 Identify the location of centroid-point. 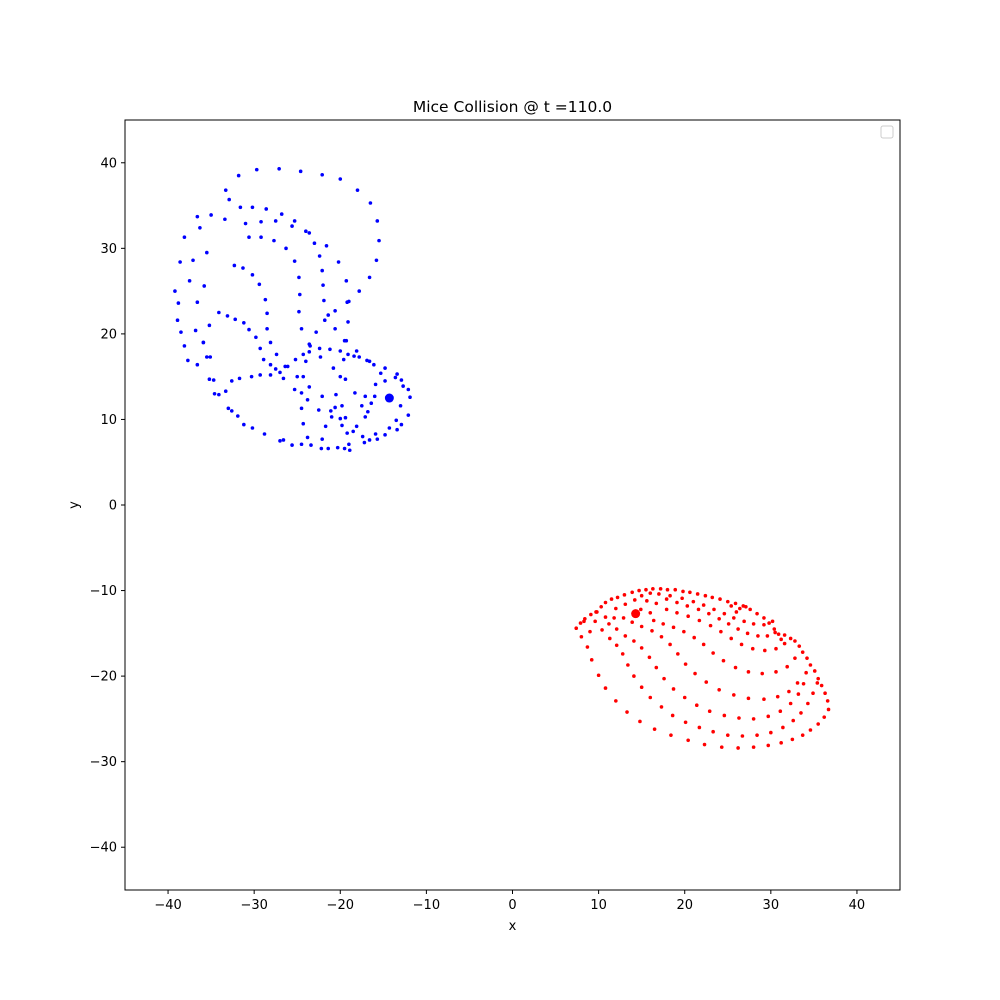
(389, 398).